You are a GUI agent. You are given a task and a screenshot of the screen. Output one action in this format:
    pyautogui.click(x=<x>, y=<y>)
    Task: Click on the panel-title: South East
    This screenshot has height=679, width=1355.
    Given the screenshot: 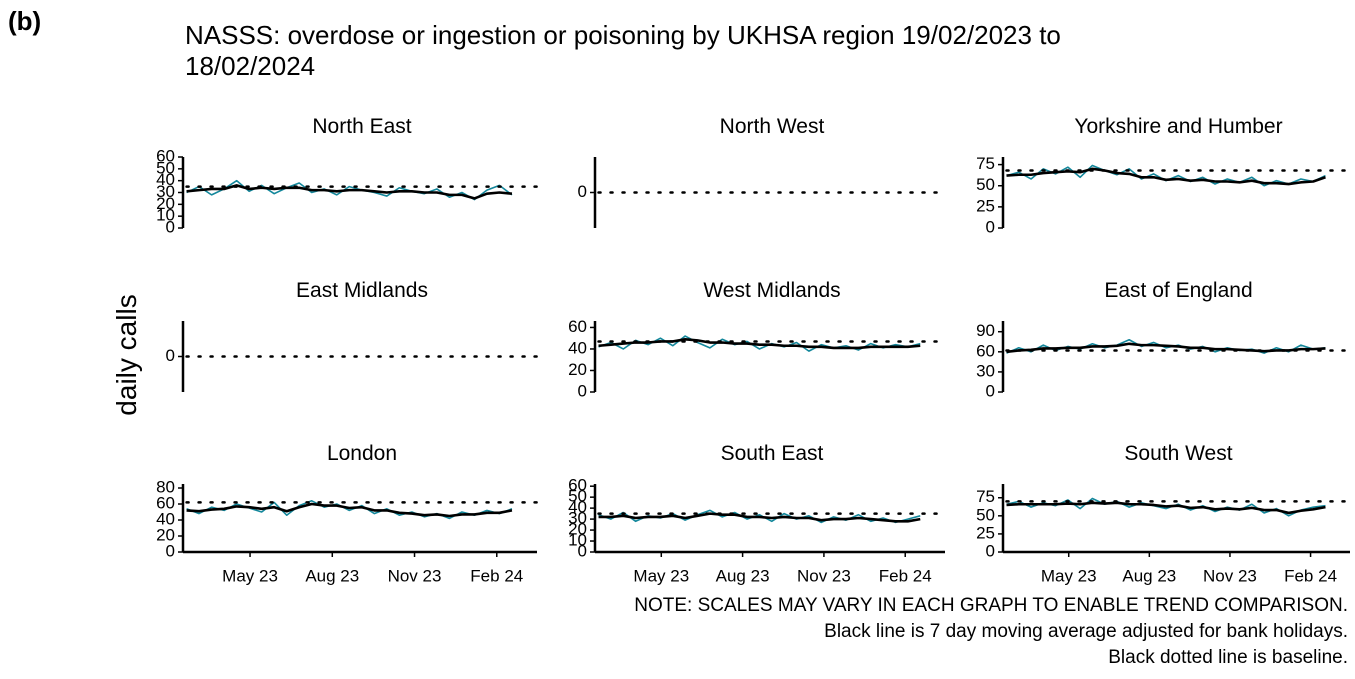 What is the action you would take?
    pyautogui.click(x=772, y=453)
    